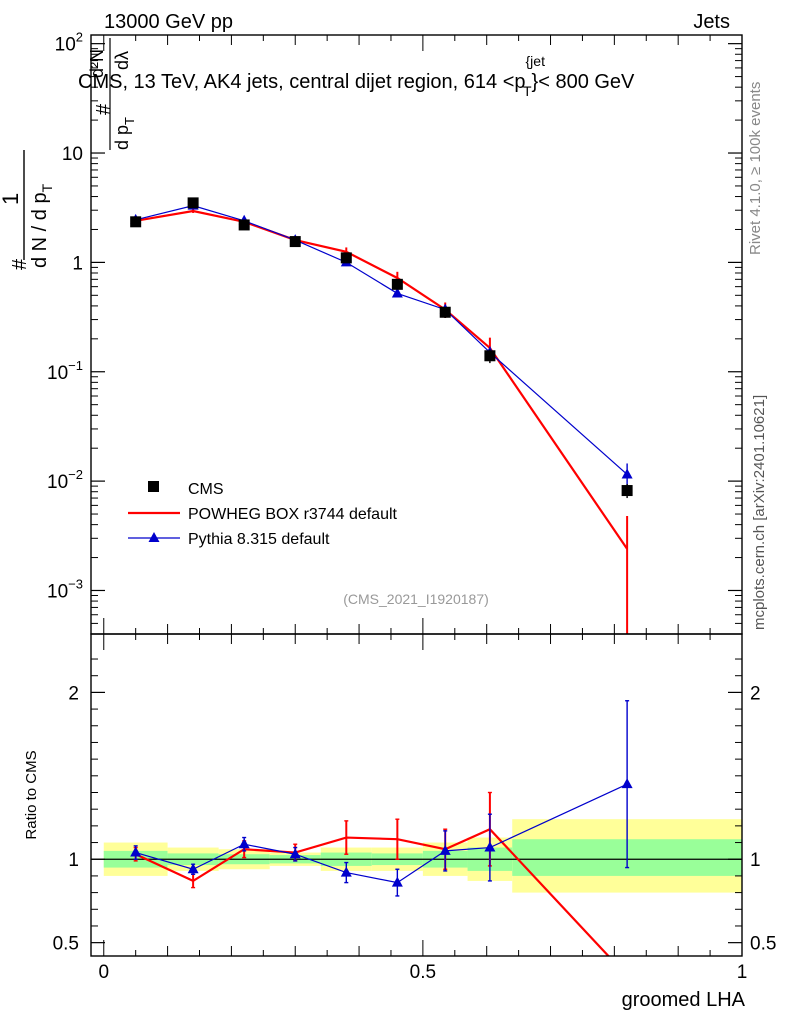 The width and height of the screenshot is (786, 1024). I want to click on ratio-xtick-label-1: 0.5, so click(423, 972).